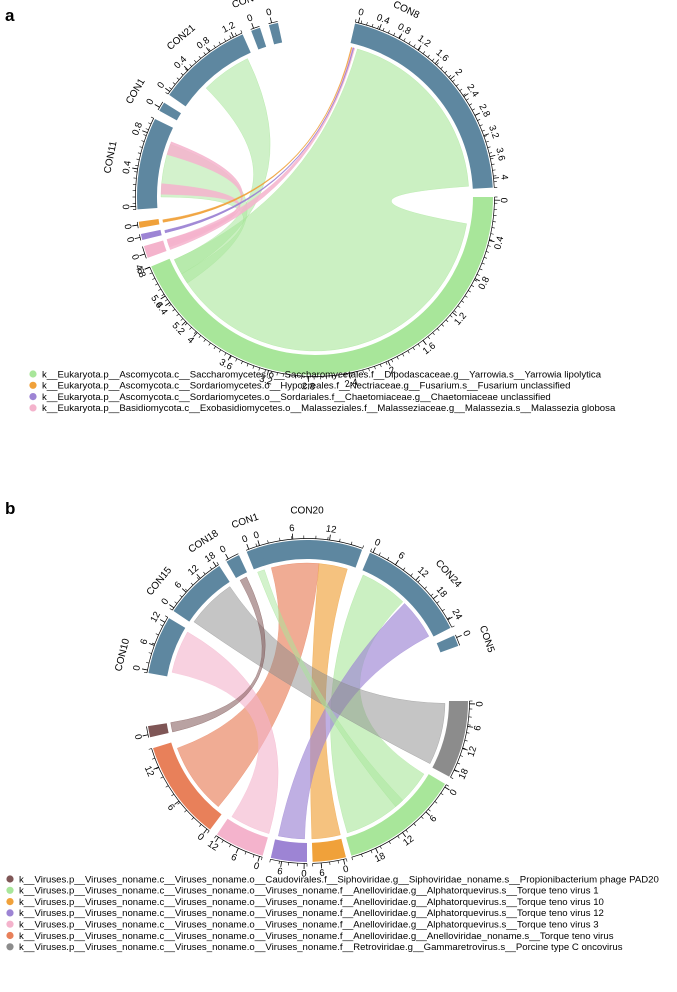  I want to click on tick-label: 6, so click(401, 556).